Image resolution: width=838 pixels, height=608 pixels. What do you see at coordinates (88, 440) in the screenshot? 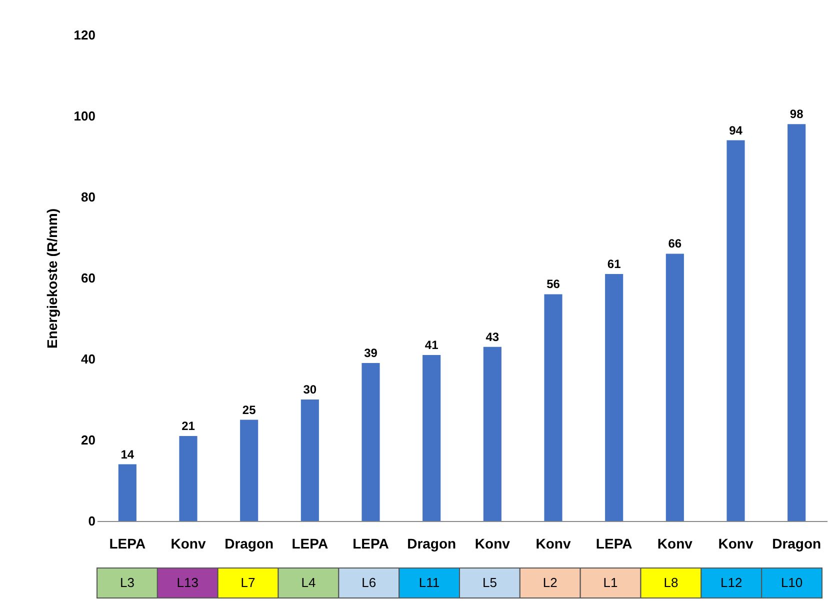
I see `y-tick-label: 20` at bounding box center [88, 440].